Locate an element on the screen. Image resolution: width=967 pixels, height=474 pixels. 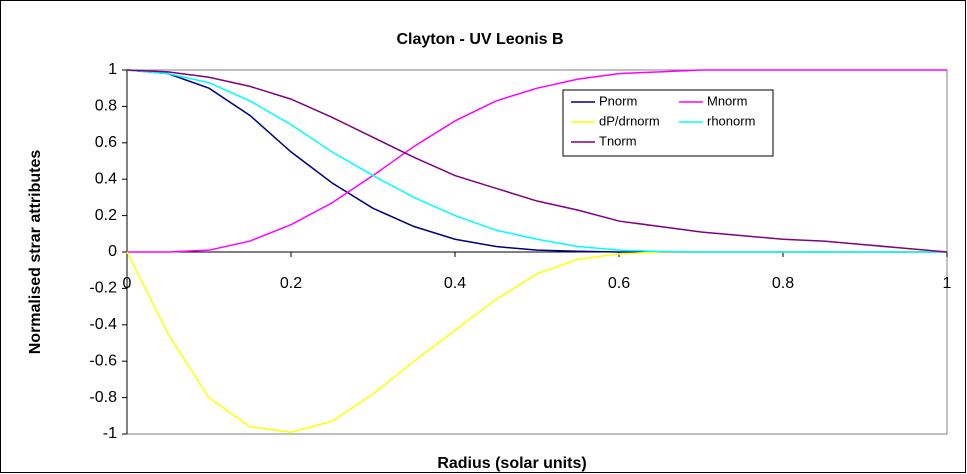
x-axis-label: Radius (solar units) is located at coordinates (511, 463).